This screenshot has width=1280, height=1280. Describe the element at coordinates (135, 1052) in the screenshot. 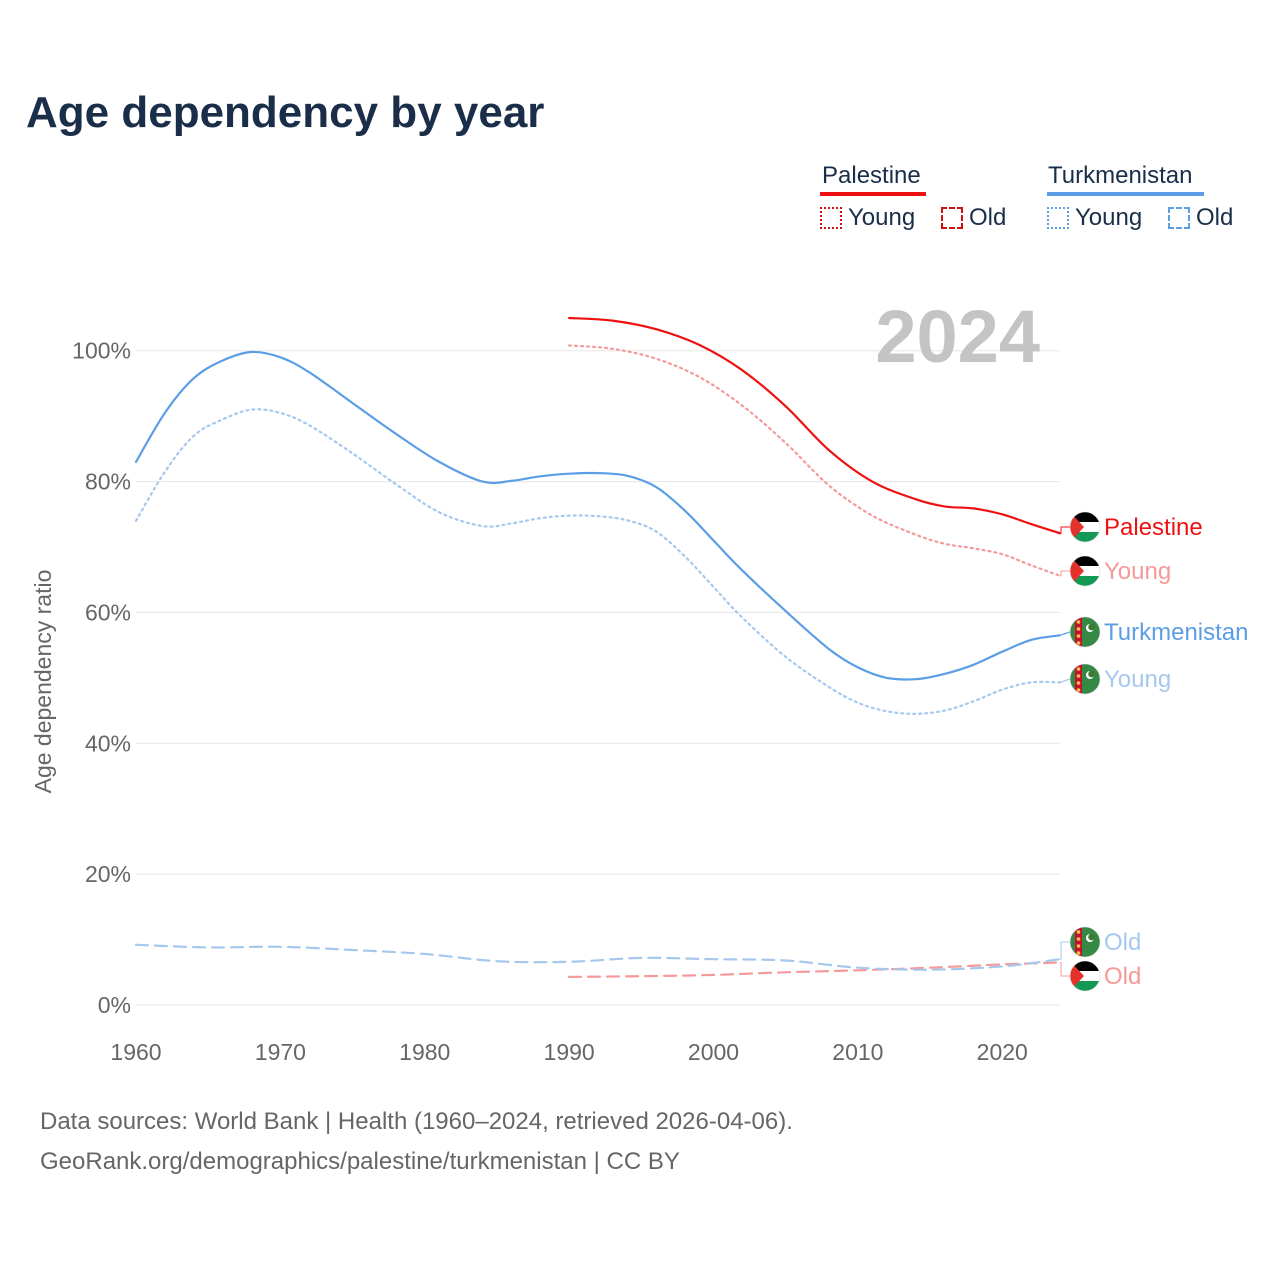

I see `x-tick-label: 1960` at that location.